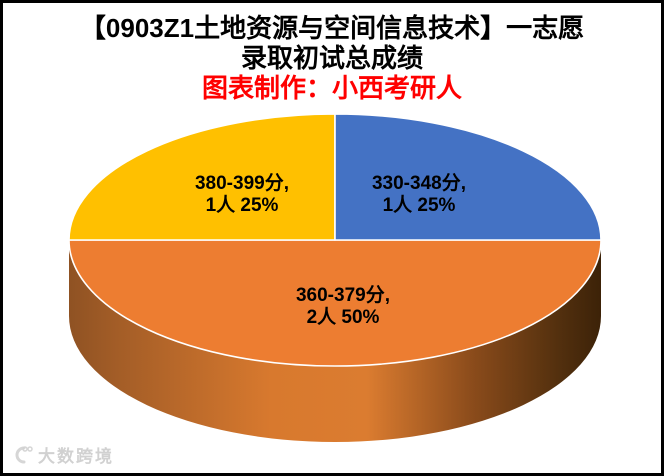 The image size is (664, 476). Describe the element at coordinates (24, 454) in the screenshot. I see `watermark-logo-icon` at that location.